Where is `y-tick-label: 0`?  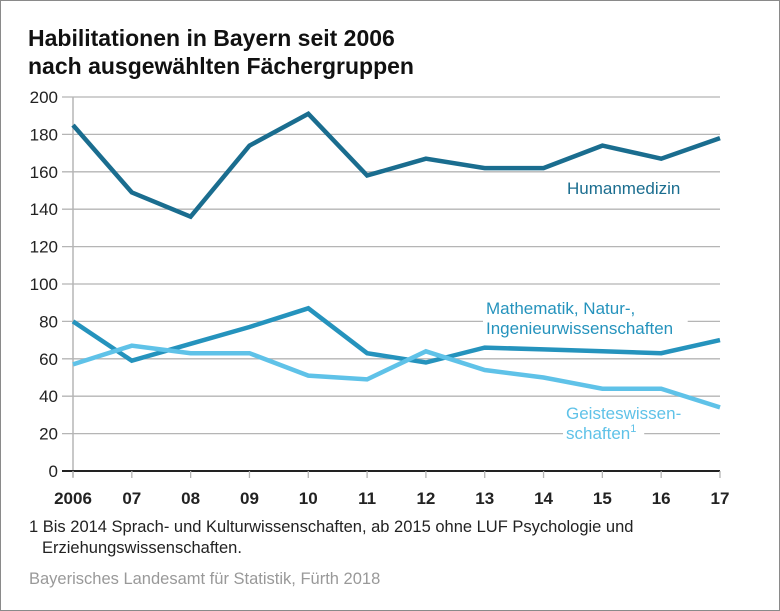 y-tick-label: 0 is located at coordinates (53, 471).